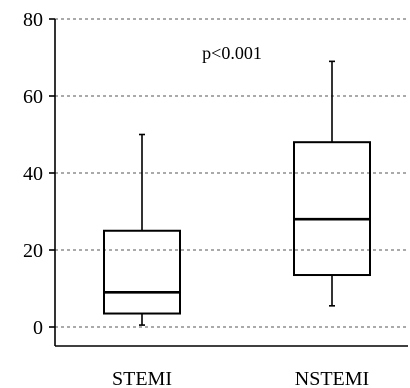 The height and width of the screenshot is (388, 410). Describe the element at coordinates (332, 378) in the screenshot. I see `category-label-nstemi: NSTEMI` at that location.